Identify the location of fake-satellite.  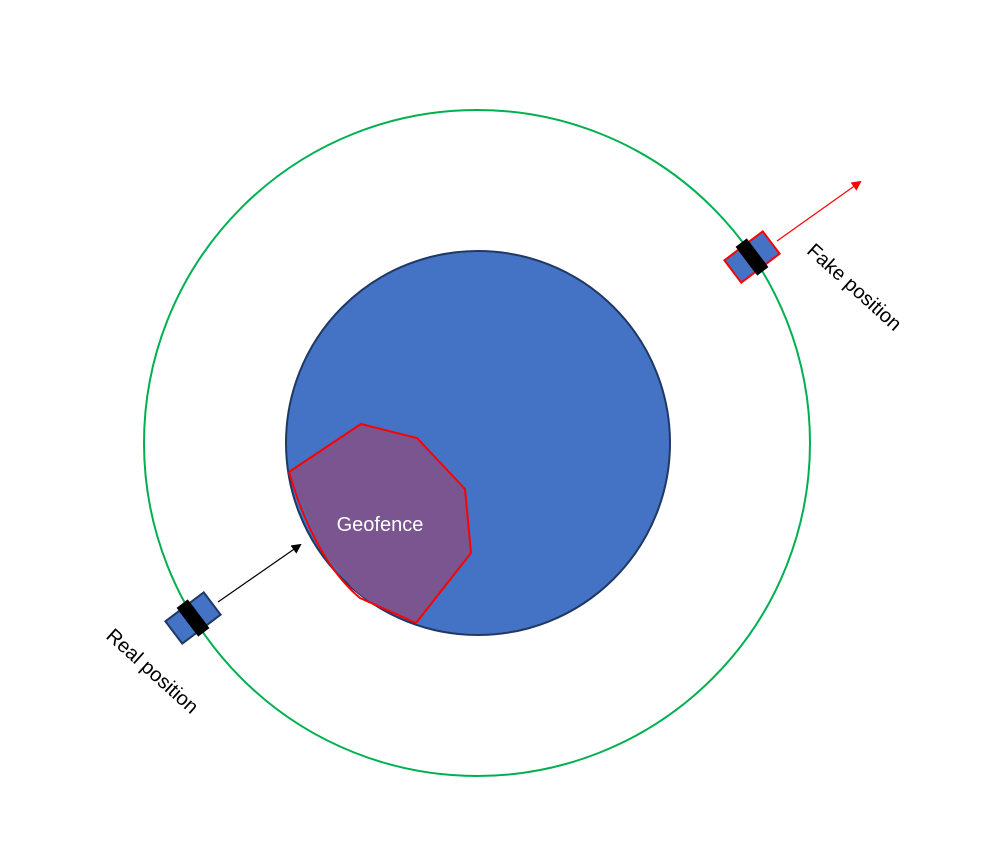
(752, 257).